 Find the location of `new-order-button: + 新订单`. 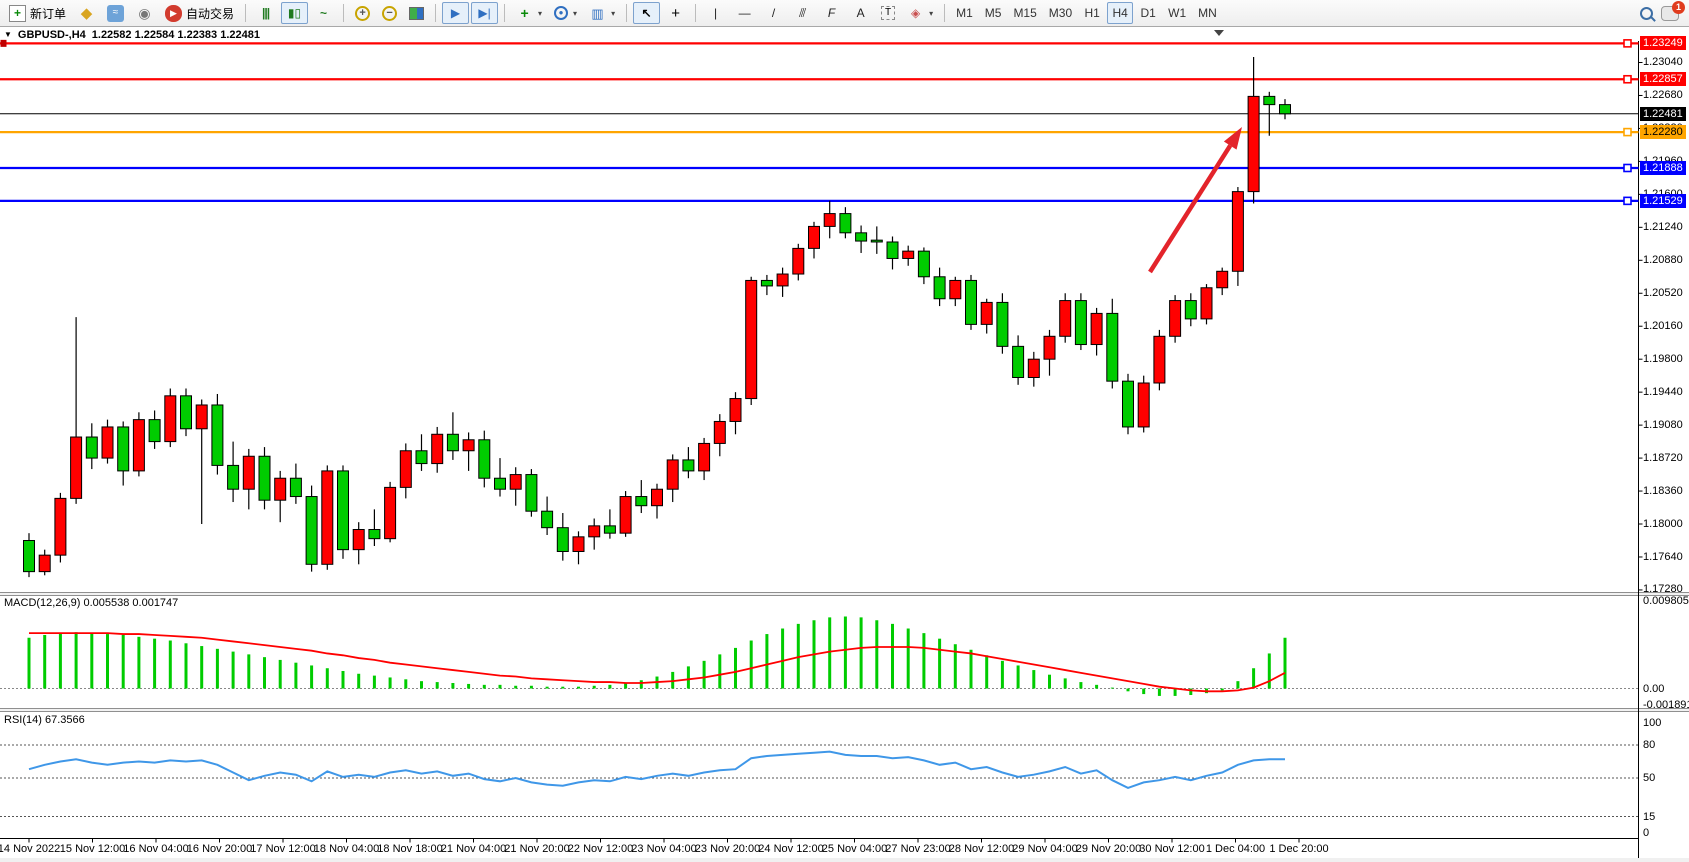

new-order-button: + 新订单 is located at coordinates (37, 13).